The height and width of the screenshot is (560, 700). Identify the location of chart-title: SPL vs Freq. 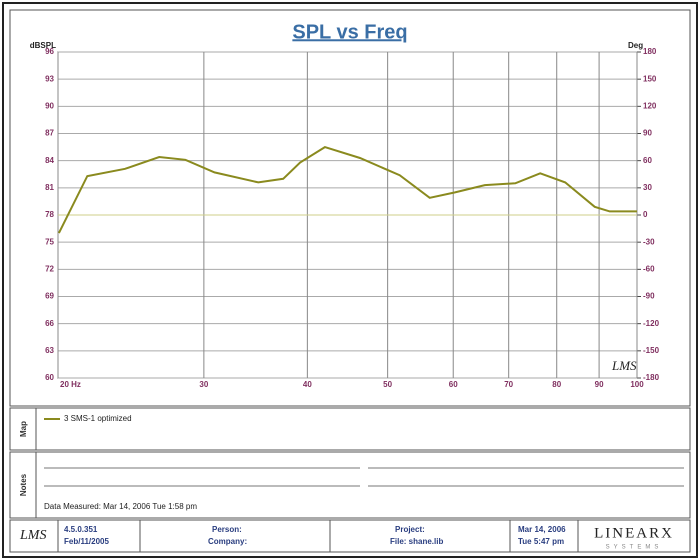
(349, 32).